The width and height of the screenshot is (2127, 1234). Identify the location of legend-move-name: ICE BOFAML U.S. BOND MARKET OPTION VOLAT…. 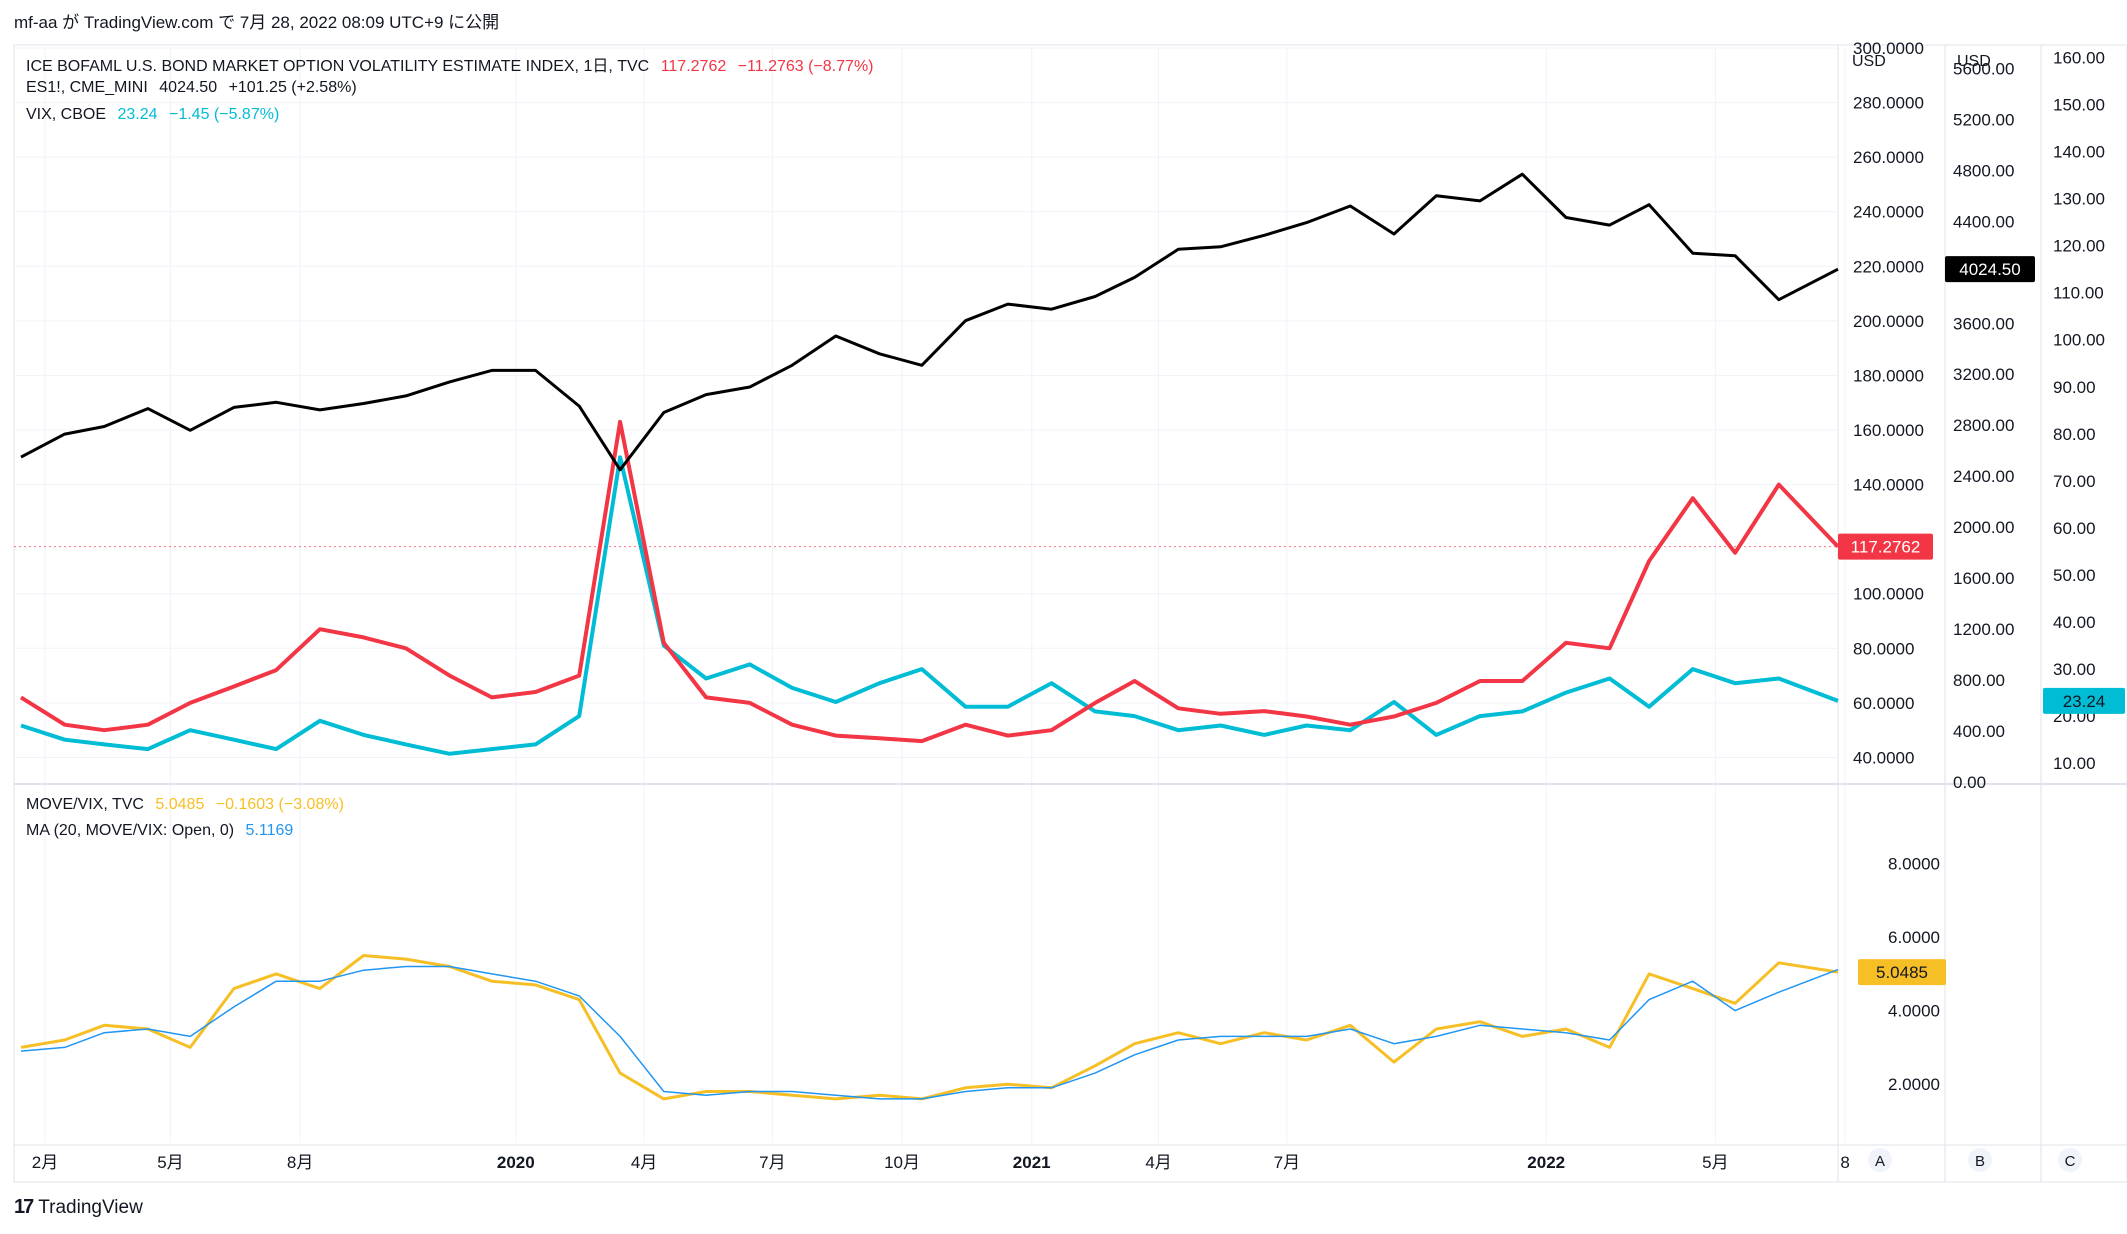
(338, 66).